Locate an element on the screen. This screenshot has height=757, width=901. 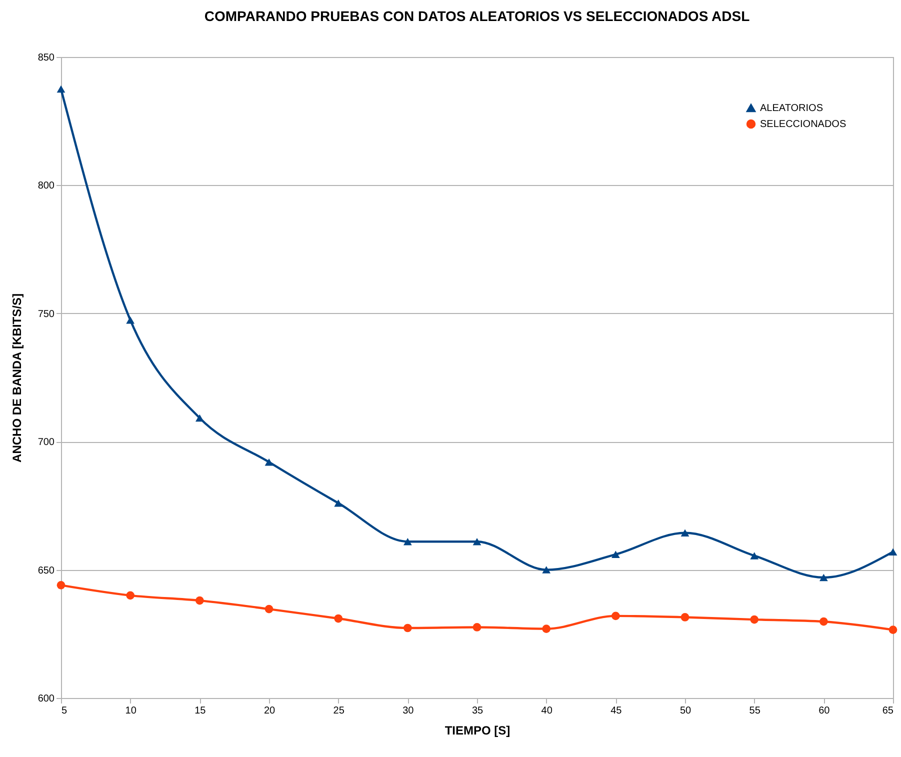
x-tick-label: 25 is located at coordinates (339, 711).